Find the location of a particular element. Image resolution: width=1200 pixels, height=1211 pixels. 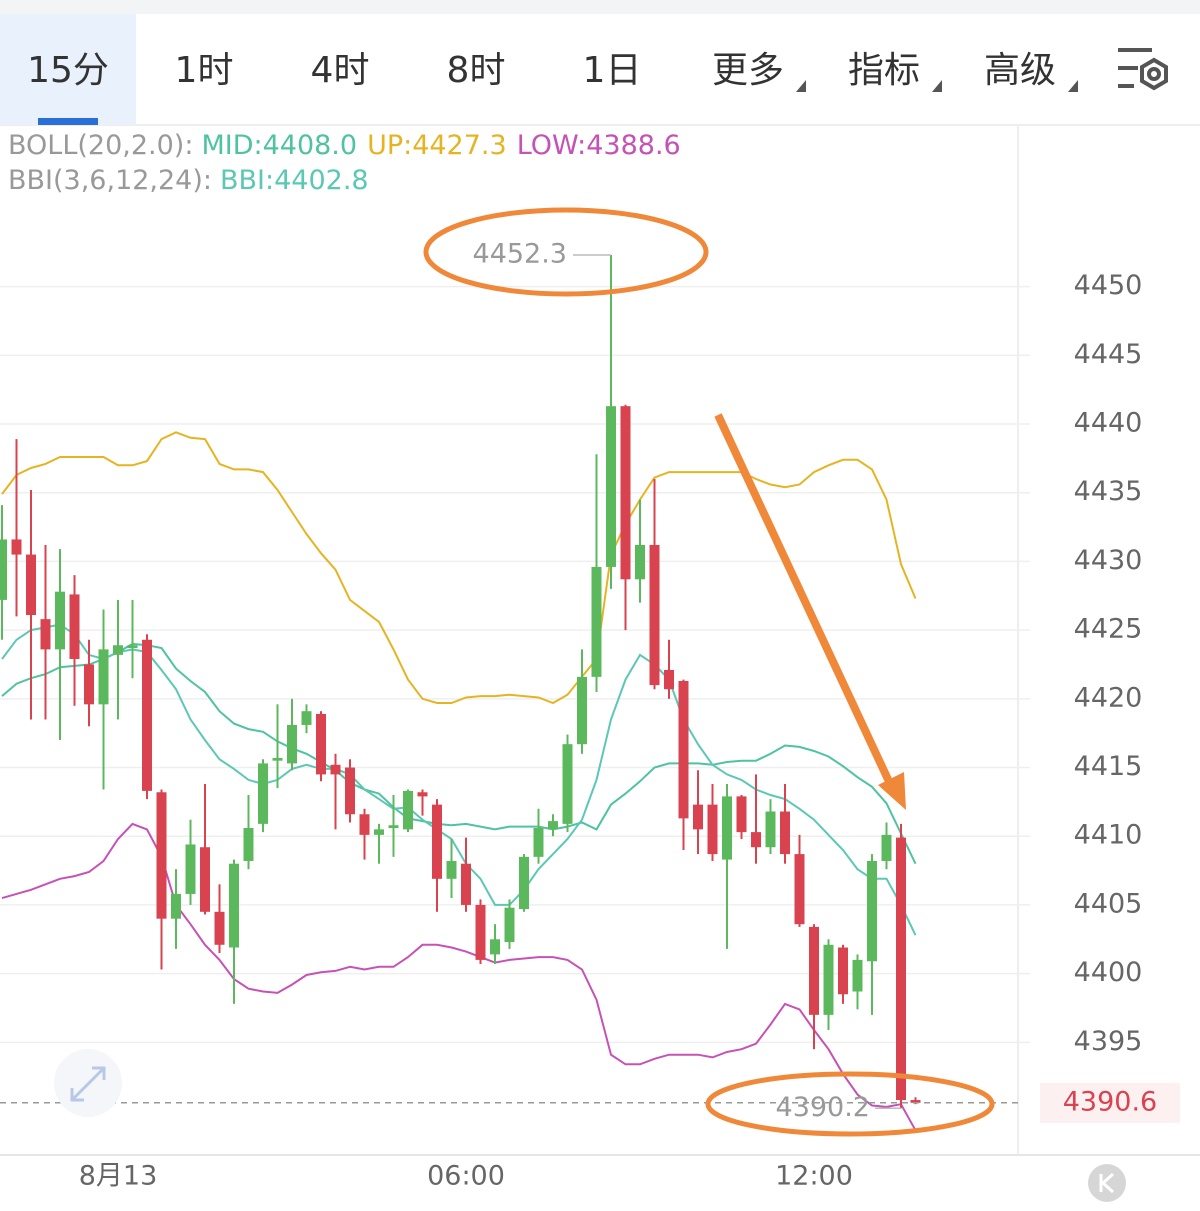

y-tick-label: 4405 is located at coordinates (1108, 903).